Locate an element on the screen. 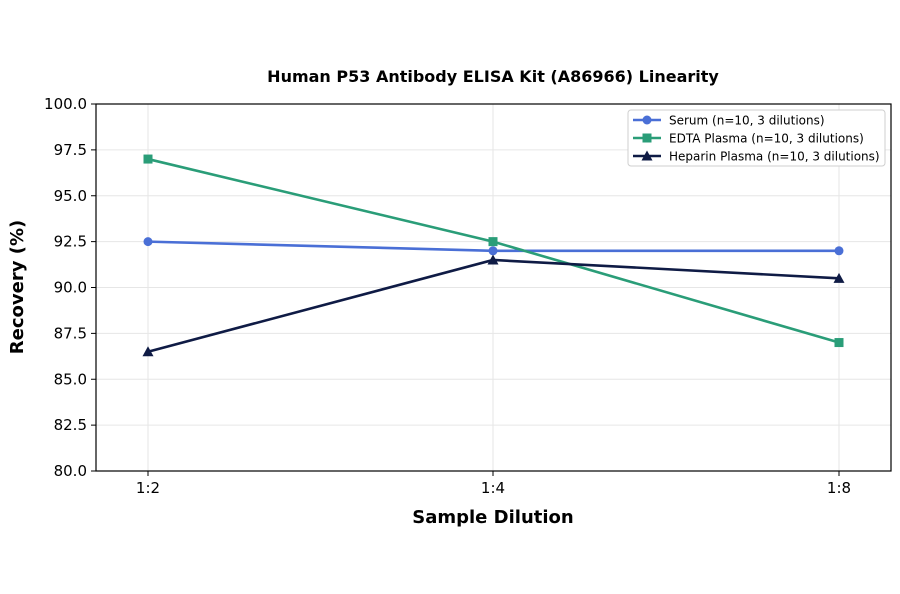 Image resolution: width=900 pixels, height=594 pixels. legend-box is located at coordinates (756, 138).